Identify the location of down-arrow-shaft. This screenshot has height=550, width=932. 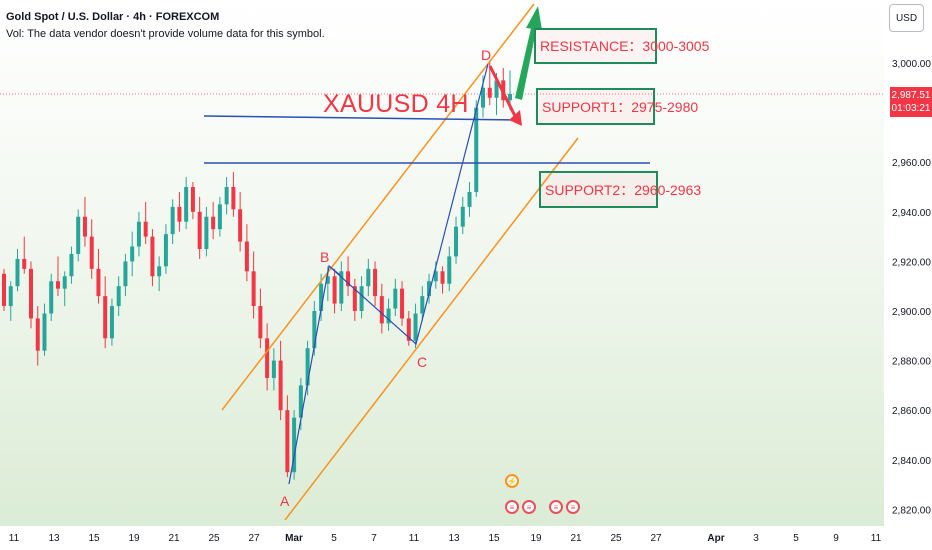
(503, 92).